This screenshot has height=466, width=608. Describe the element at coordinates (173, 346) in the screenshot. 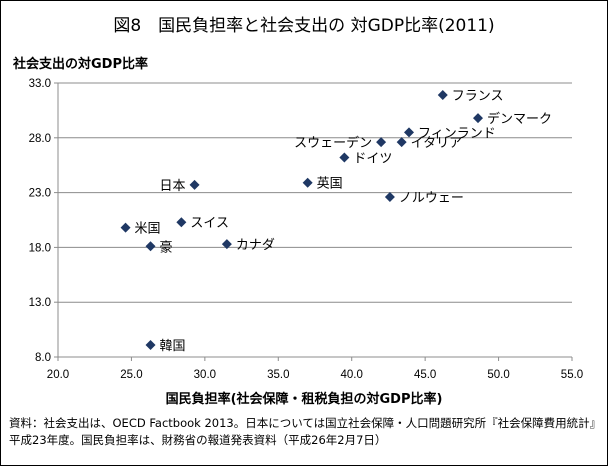

I see `point-label: 韓国` at that location.